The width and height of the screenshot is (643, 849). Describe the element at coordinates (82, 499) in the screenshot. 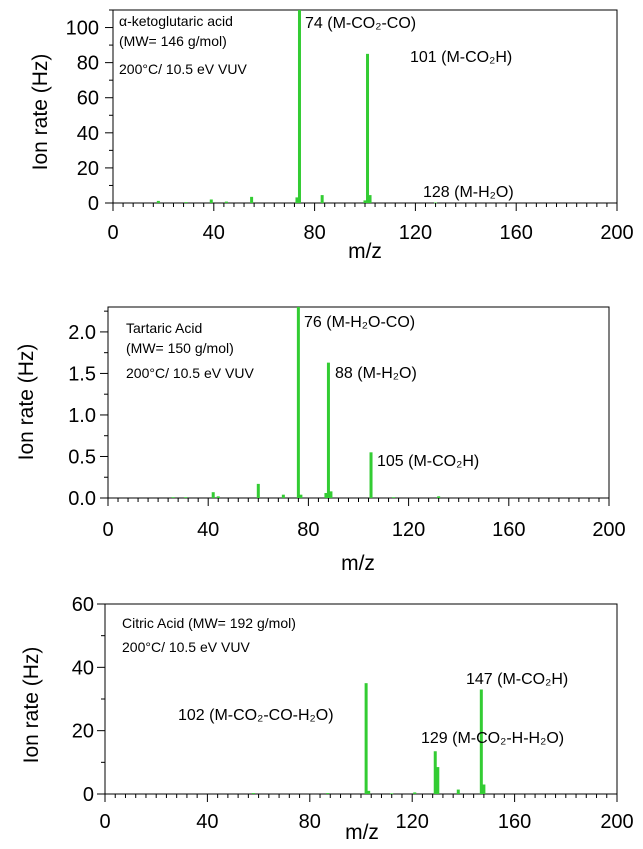

I see `y-tick-label: 0.0` at that location.